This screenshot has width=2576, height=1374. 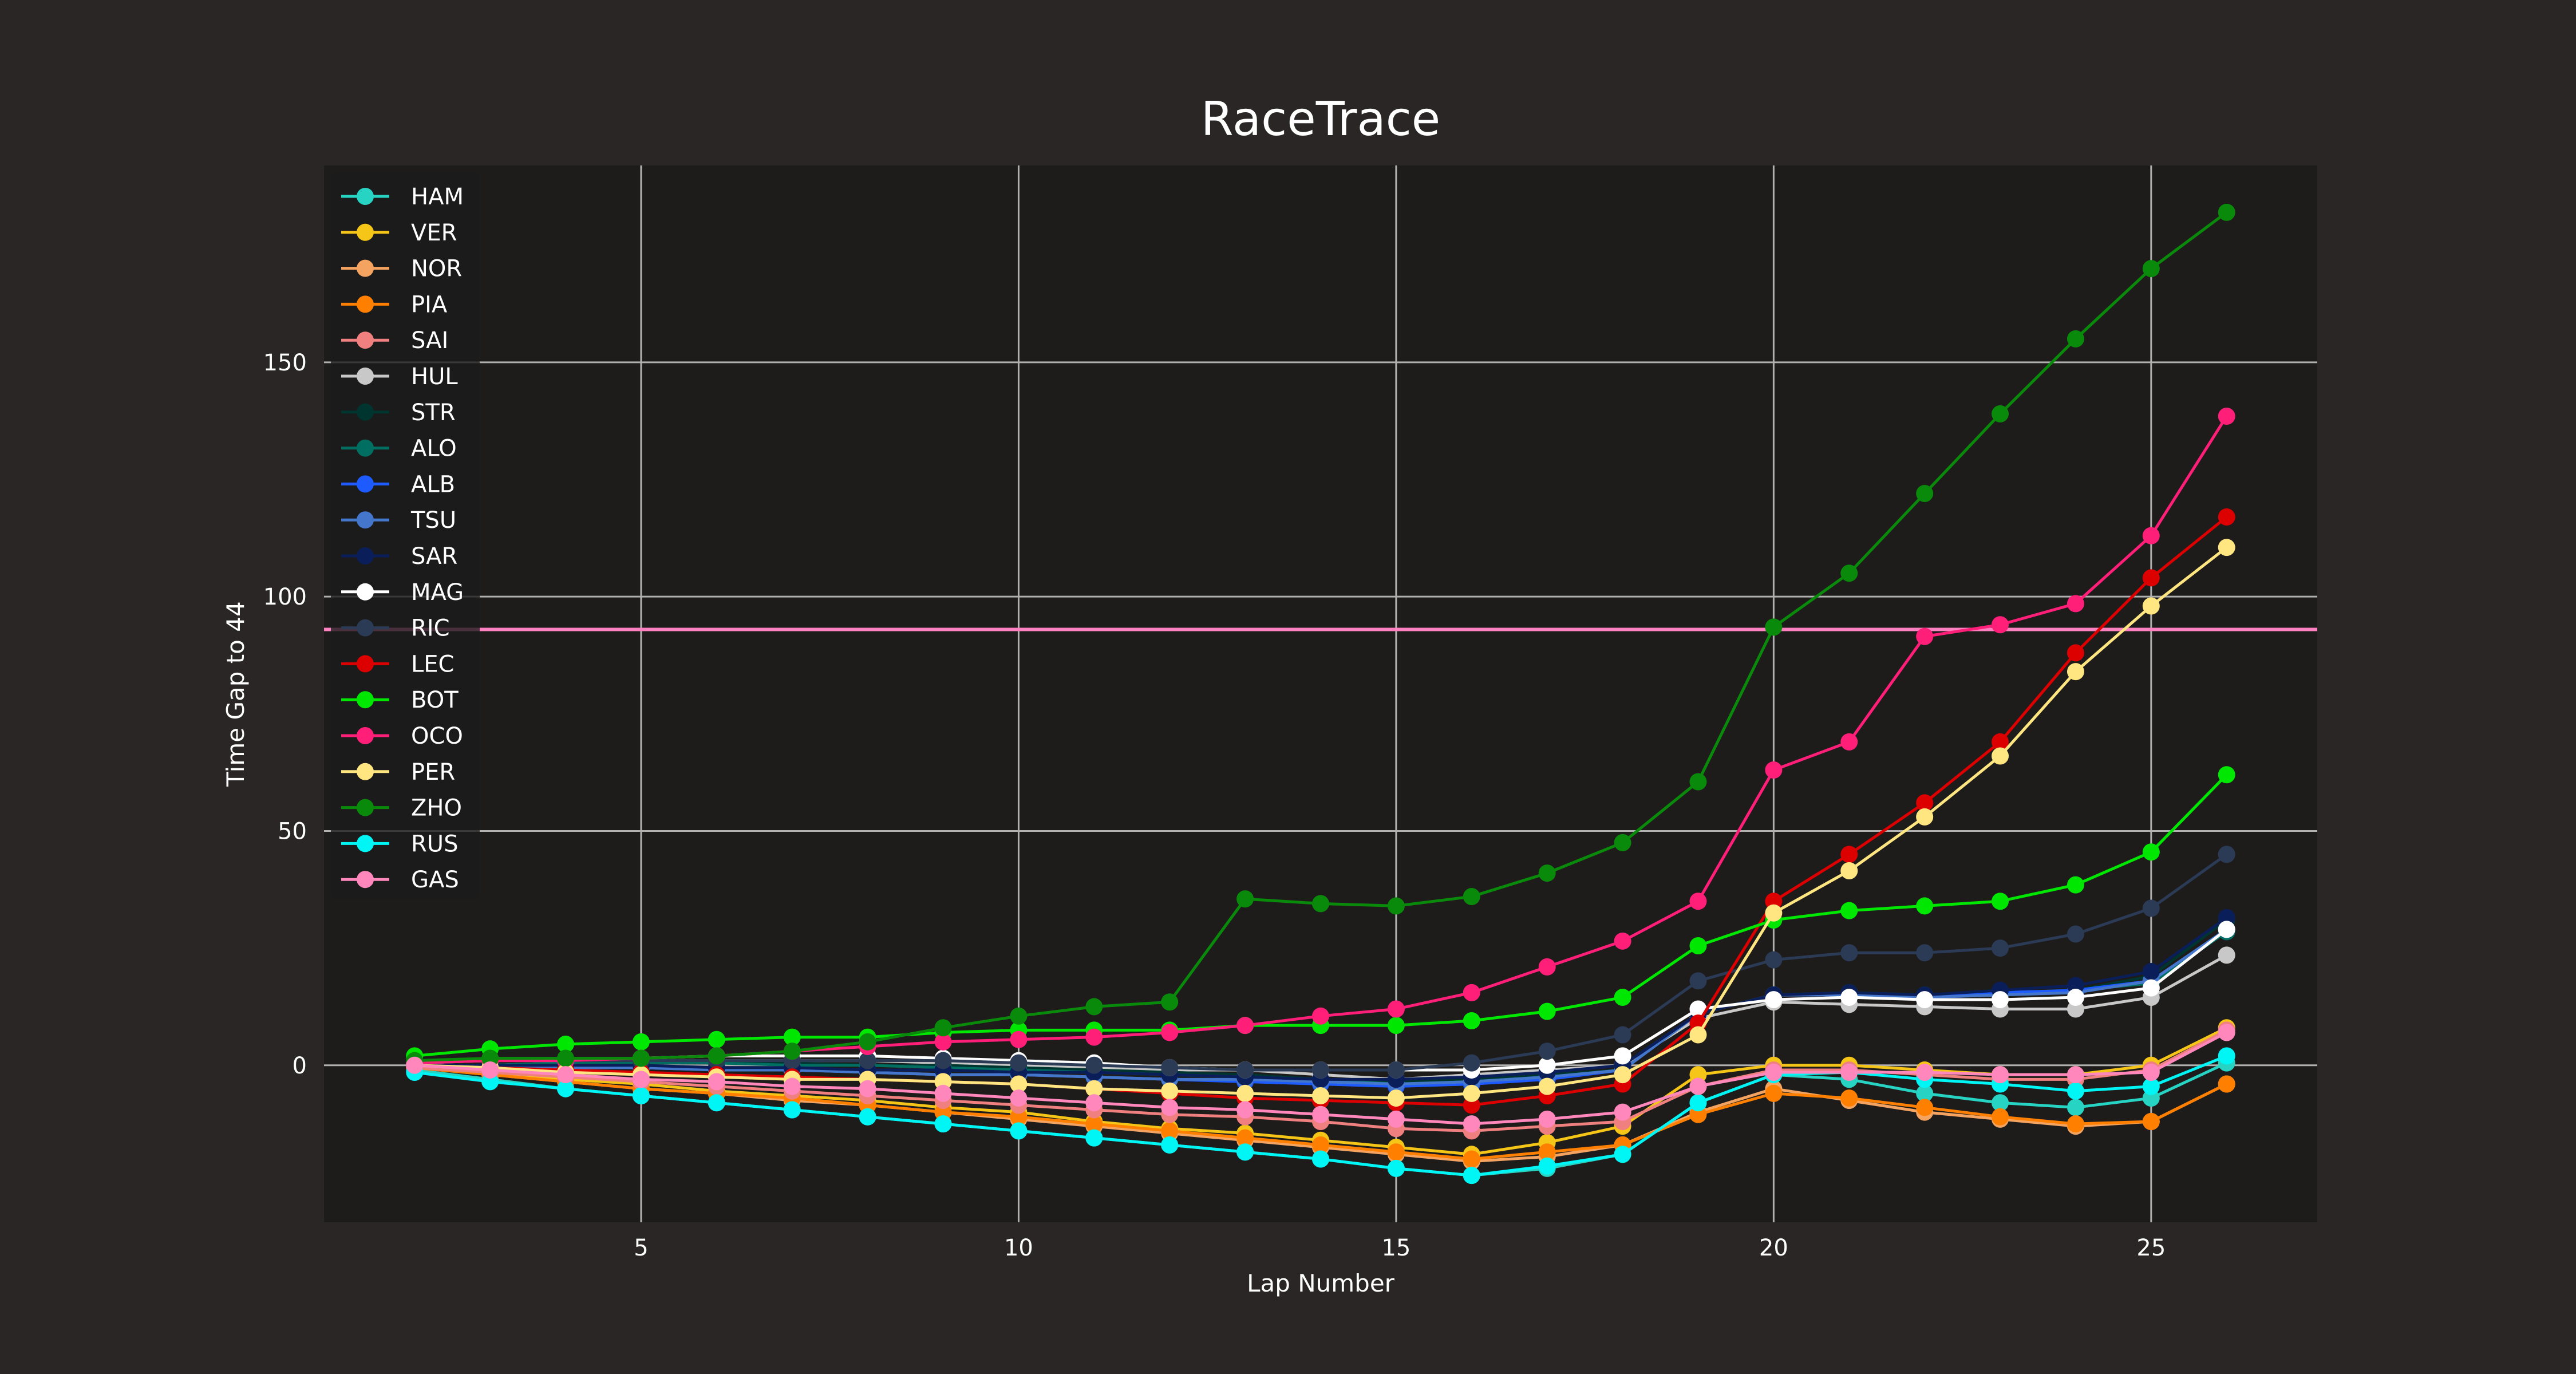 I want to click on legend-label: VER, so click(x=434, y=233).